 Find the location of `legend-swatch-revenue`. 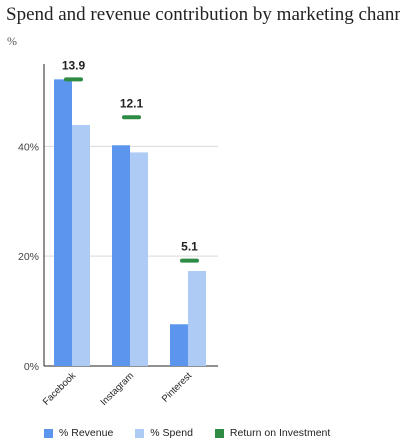

legend-swatch-revenue is located at coordinates (48, 433).